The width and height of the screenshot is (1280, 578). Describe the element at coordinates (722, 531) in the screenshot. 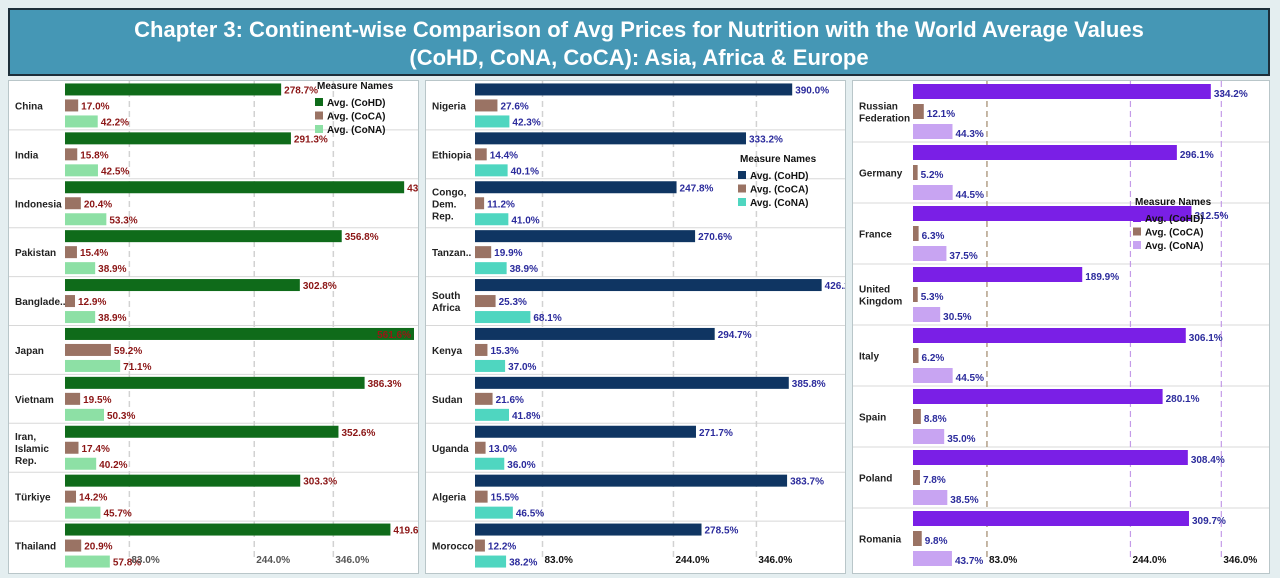

I see `value-label-coHD: 278.5%` at that location.